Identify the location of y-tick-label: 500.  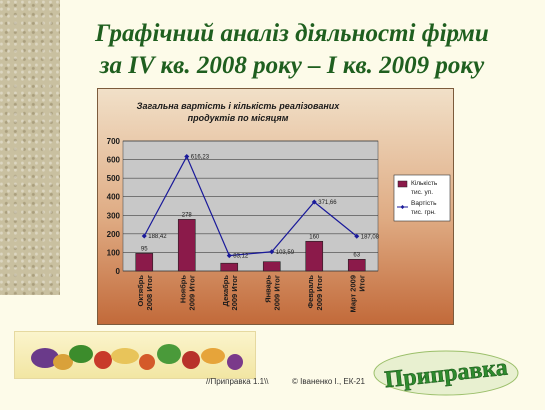
(114, 178).